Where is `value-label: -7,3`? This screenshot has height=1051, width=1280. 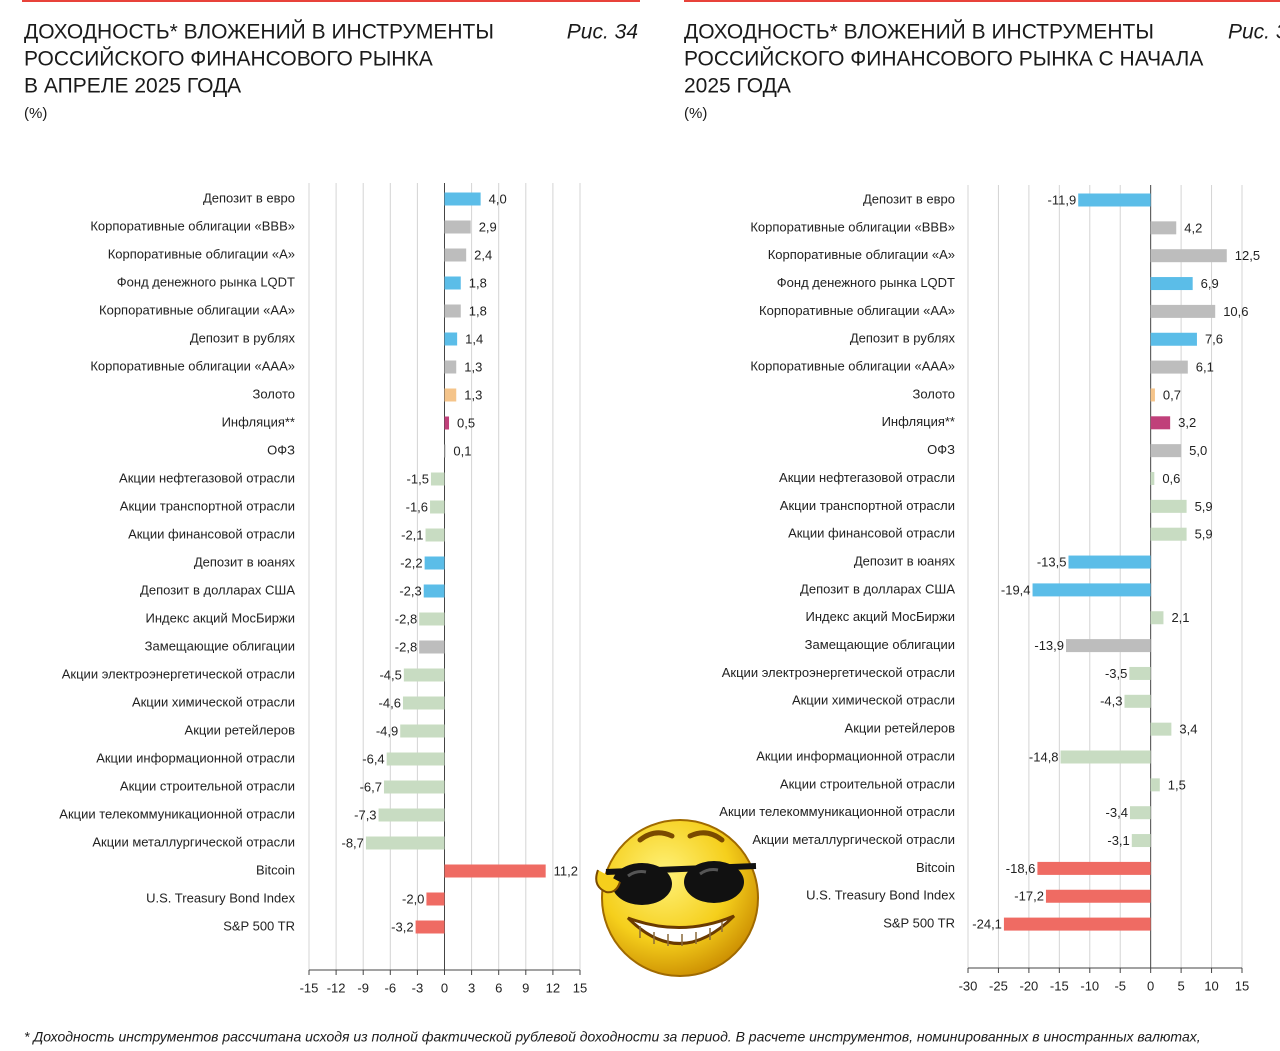
value-label: -7,3 is located at coordinates (365, 814).